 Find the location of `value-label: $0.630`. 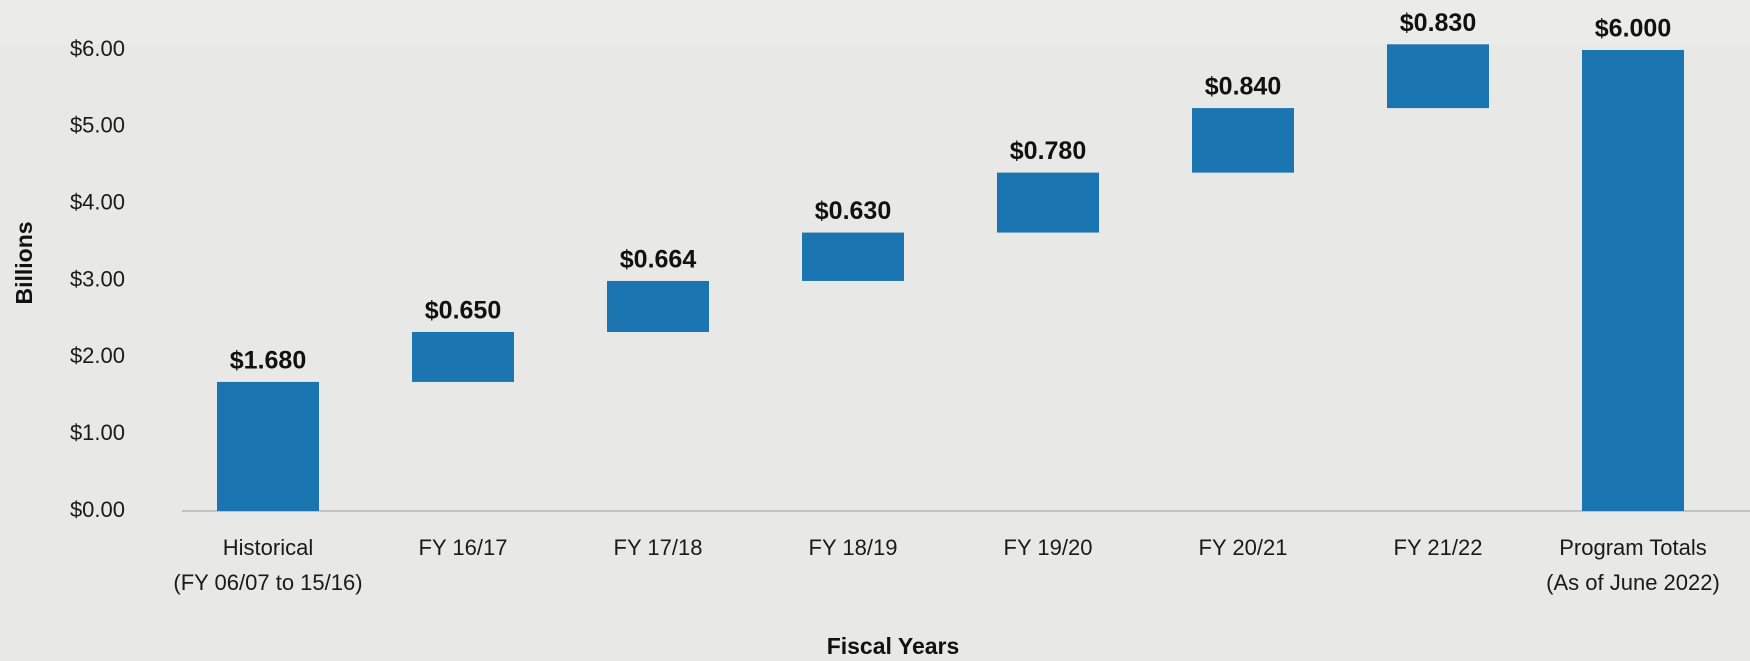

value-label: $0.630 is located at coordinates (853, 211).